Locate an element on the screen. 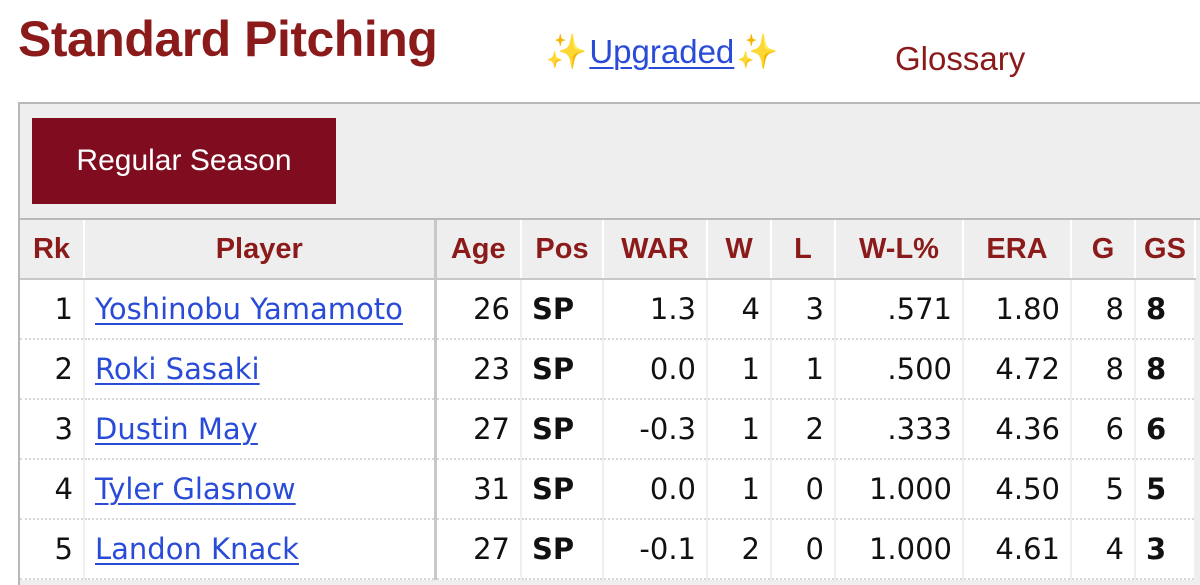 The width and height of the screenshot is (1200, 585). glossary-link: Glossary is located at coordinates (960, 58).